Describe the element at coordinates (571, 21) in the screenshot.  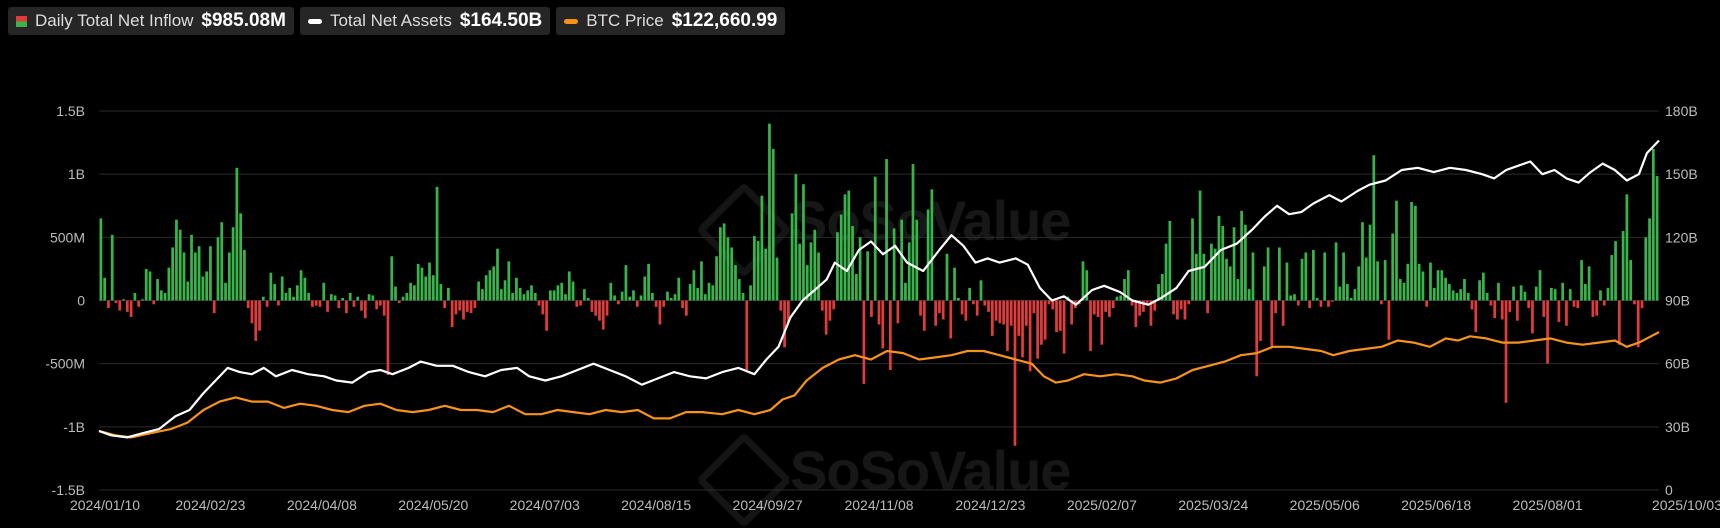
I see `btc-line-icon` at that location.